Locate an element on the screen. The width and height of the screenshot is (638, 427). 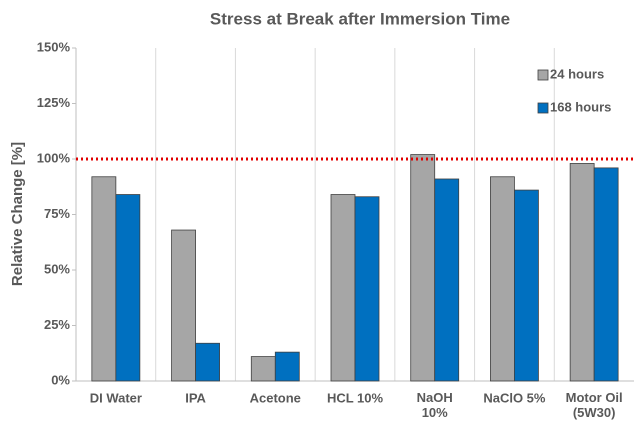
x-tick-label: IPA is located at coordinates (195, 397).